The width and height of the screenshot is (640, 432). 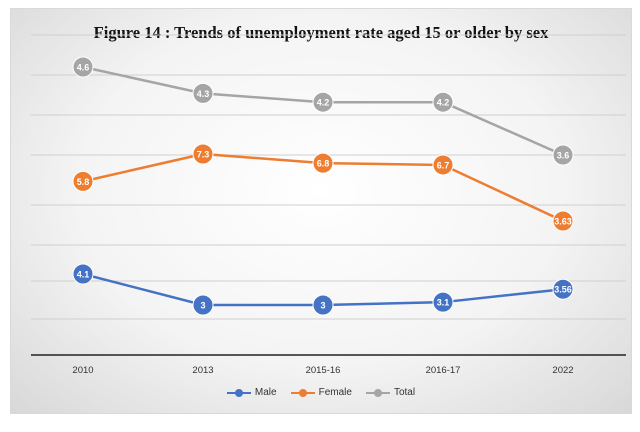 I want to click on x-tick-label: 2013, so click(x=202, y=370).